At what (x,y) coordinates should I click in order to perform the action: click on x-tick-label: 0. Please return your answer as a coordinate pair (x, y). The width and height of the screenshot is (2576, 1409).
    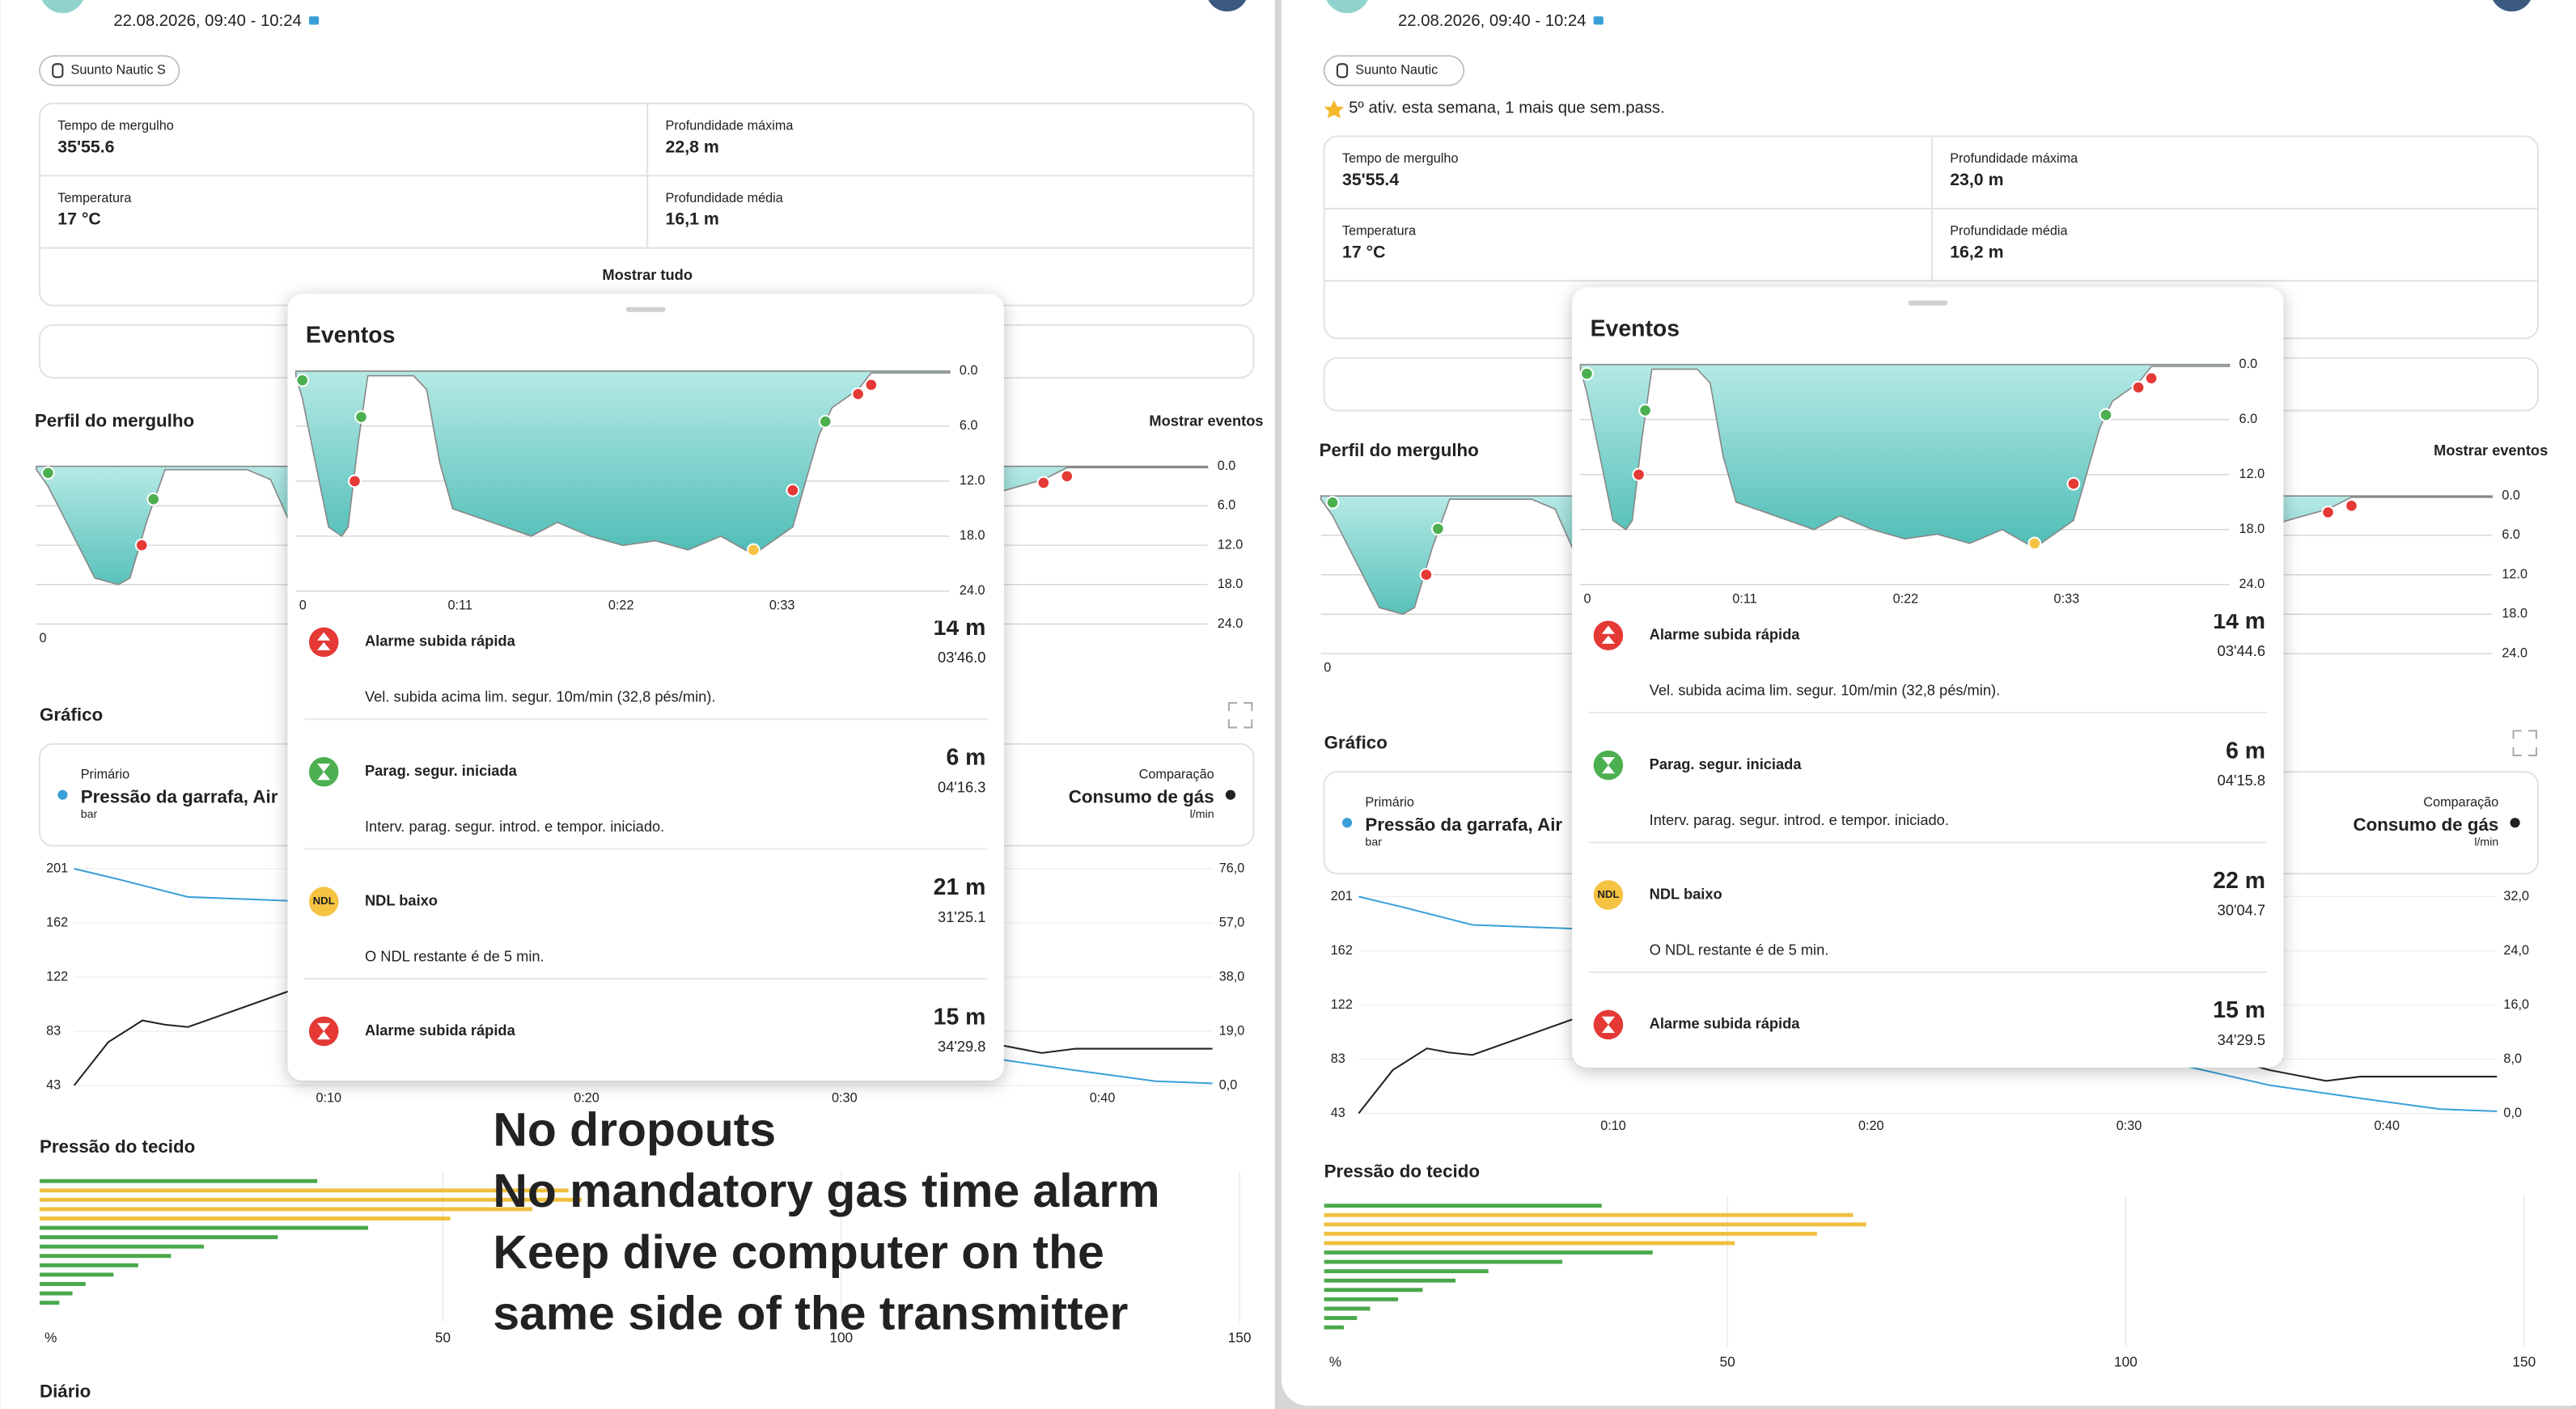
    Looking at the image, I should click on (43, 638).